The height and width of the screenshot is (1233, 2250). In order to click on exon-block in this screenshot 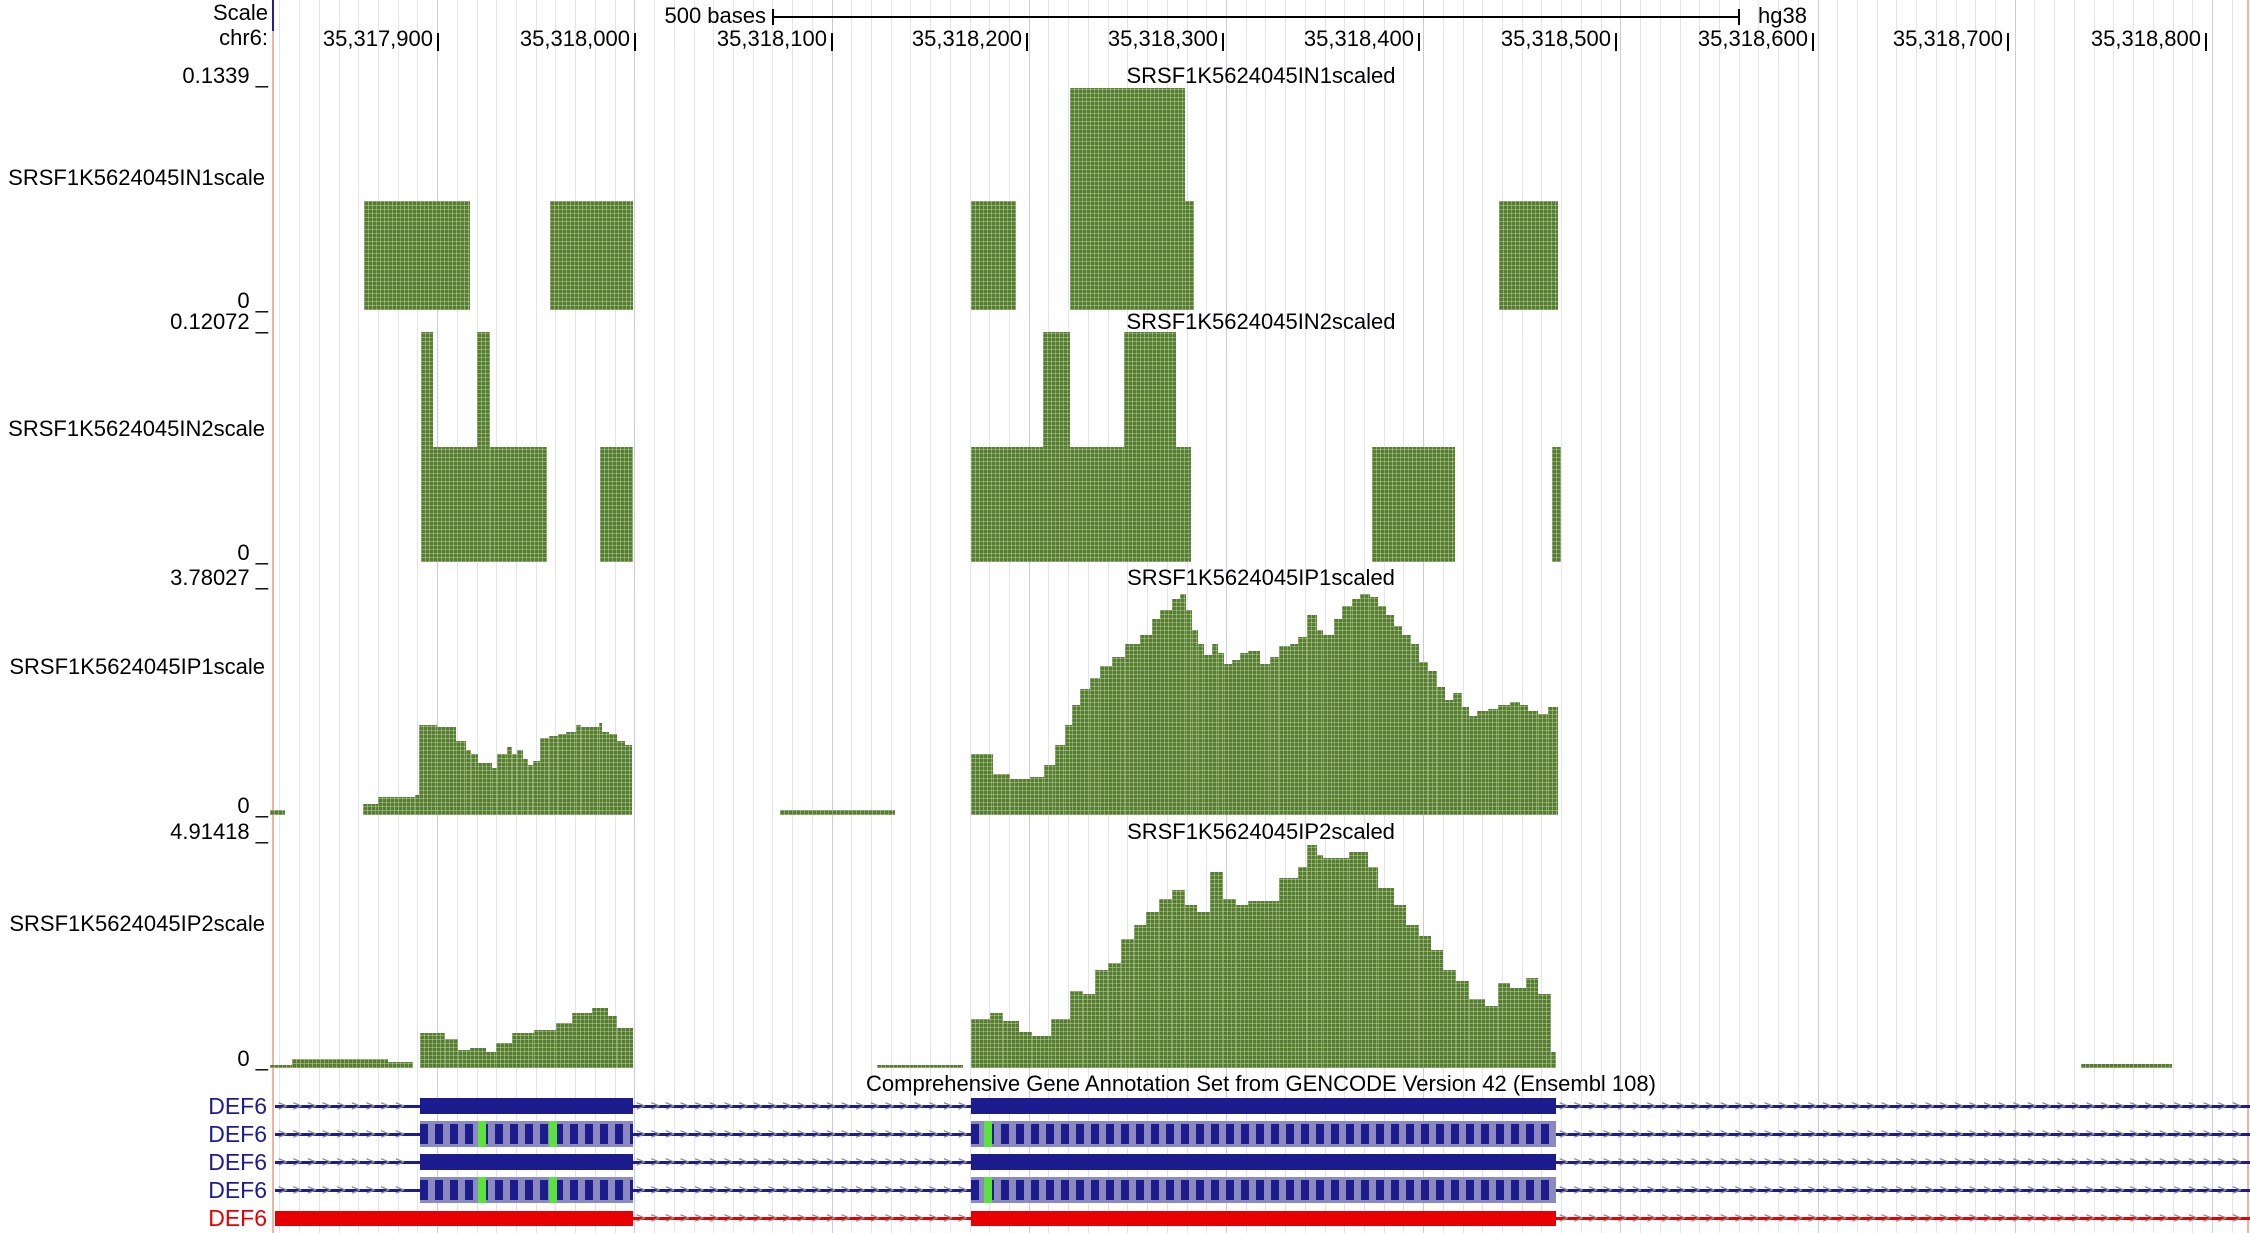, I will do `click(526, 1162)`.